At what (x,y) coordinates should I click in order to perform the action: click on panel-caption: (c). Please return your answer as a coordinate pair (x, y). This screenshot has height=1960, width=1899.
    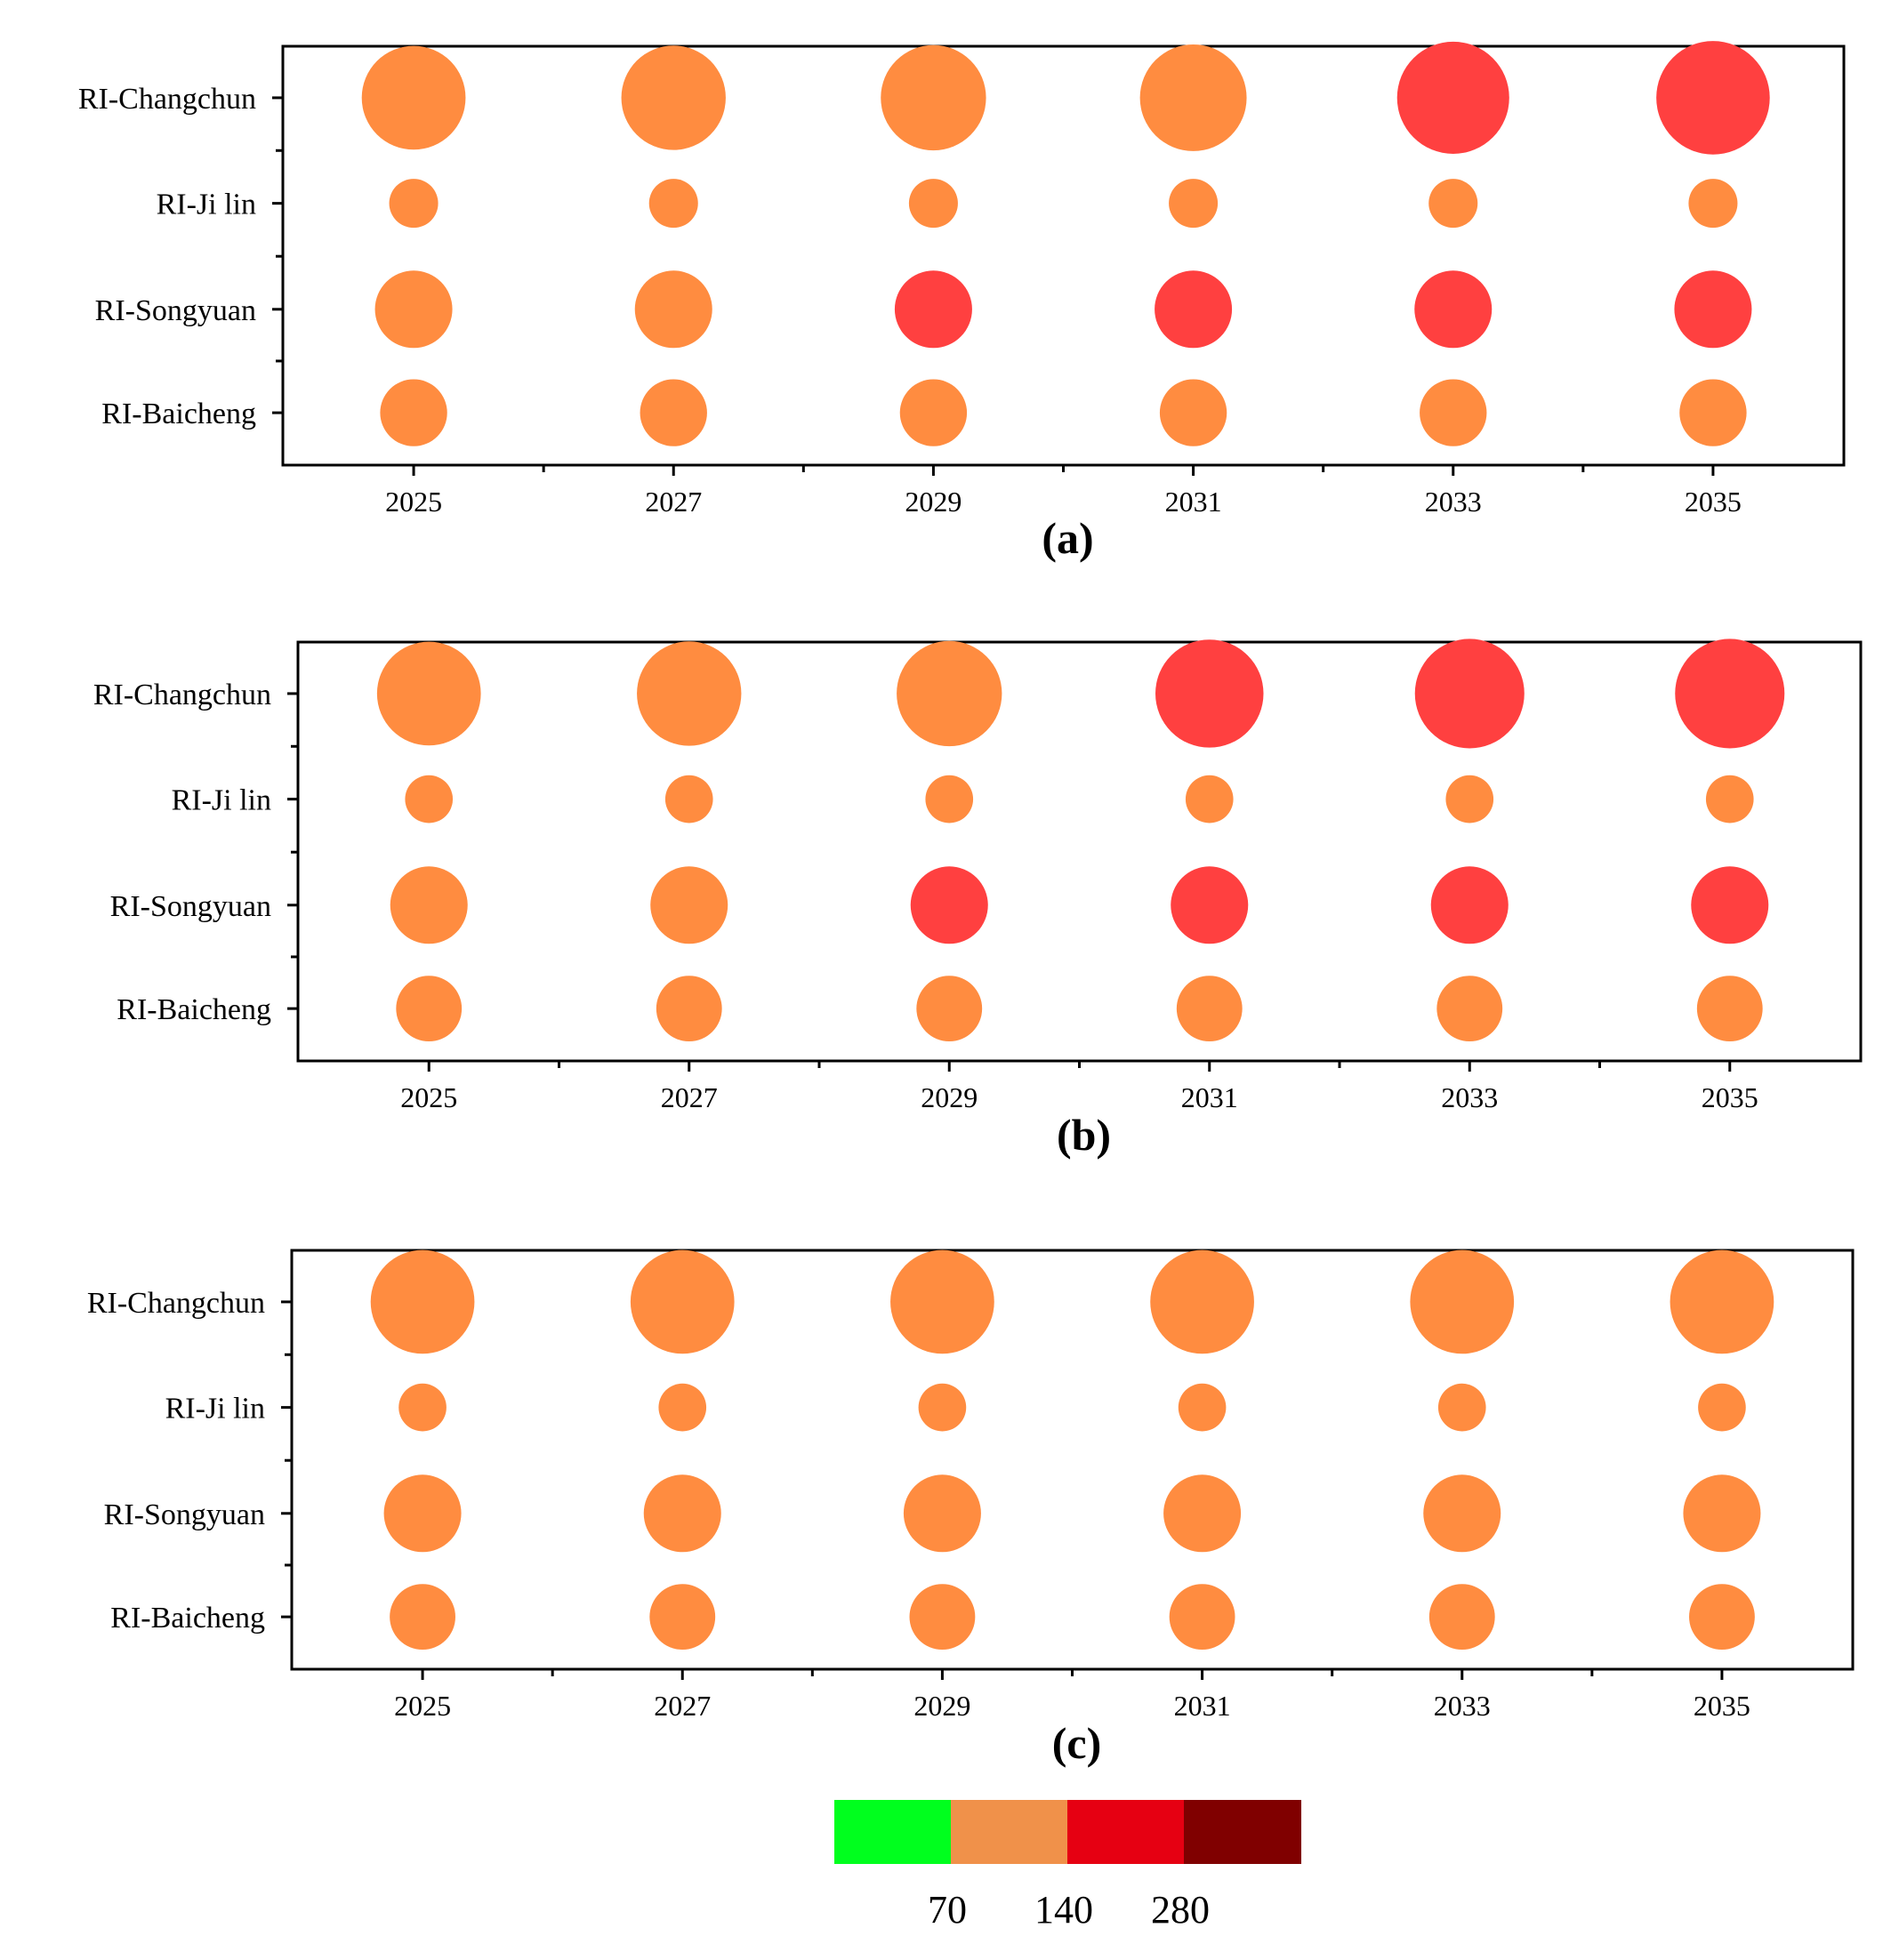
    Looking at the image, I should click on (1077, 1743).